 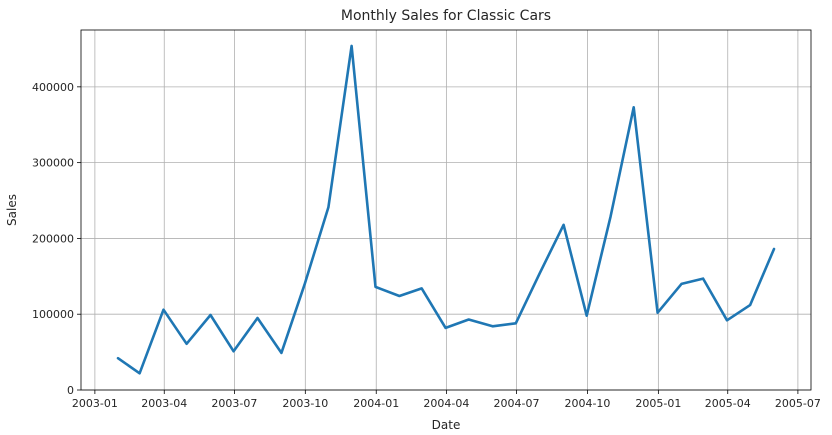 What do you see at coordinates (53, 314) in the screenshot?
I see `y-tick-label: 100000` at bounding box center [53, 314].